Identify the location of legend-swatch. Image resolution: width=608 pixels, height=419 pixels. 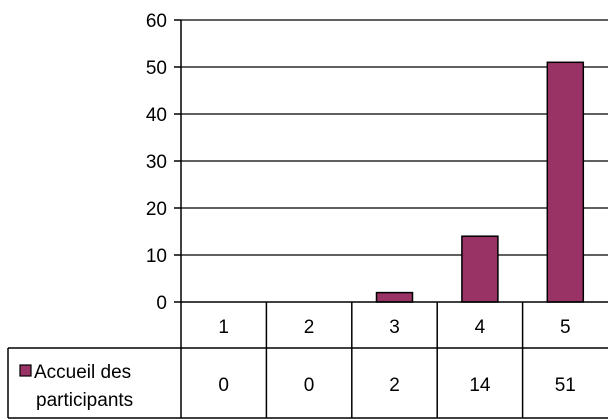
(25, 370).